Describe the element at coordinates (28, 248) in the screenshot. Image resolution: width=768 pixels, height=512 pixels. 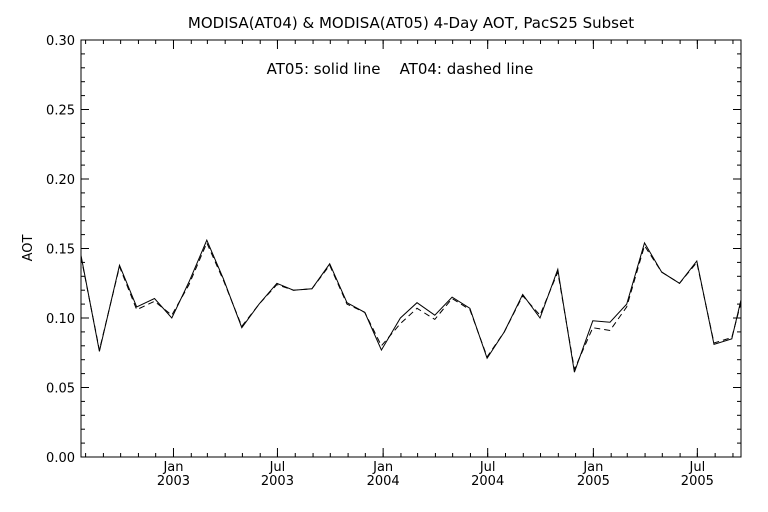
I see `y-axis-label: AOT` at that location.